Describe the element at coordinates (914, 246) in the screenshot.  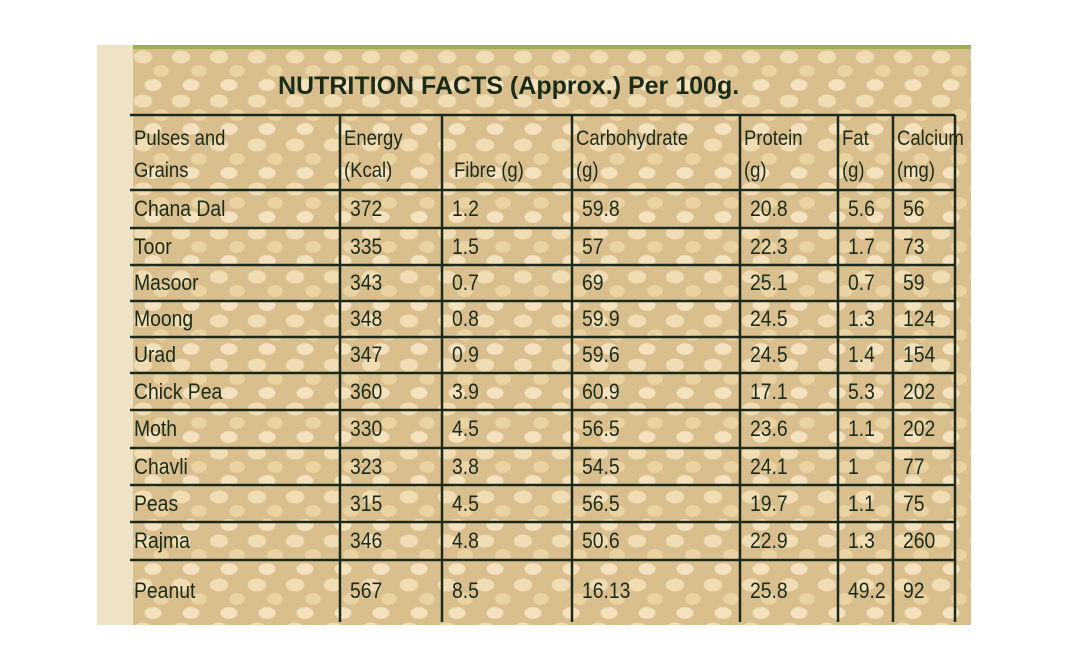
I see `cell: 73` at that location.